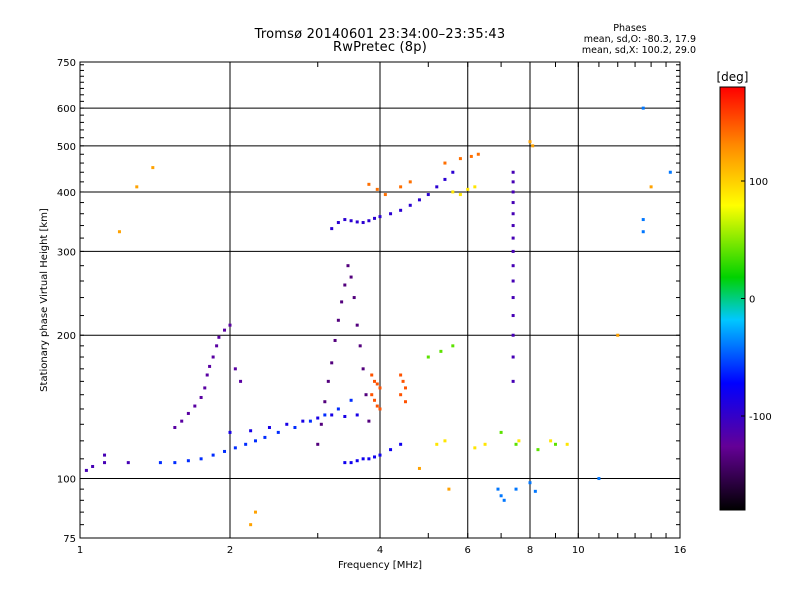 This screenshot has height=600, width=800. Describe the element at coordinates (44, 300) in the screenshot. I see `y-axis-label: Stationary phase Virtual Height [km]` at that location.